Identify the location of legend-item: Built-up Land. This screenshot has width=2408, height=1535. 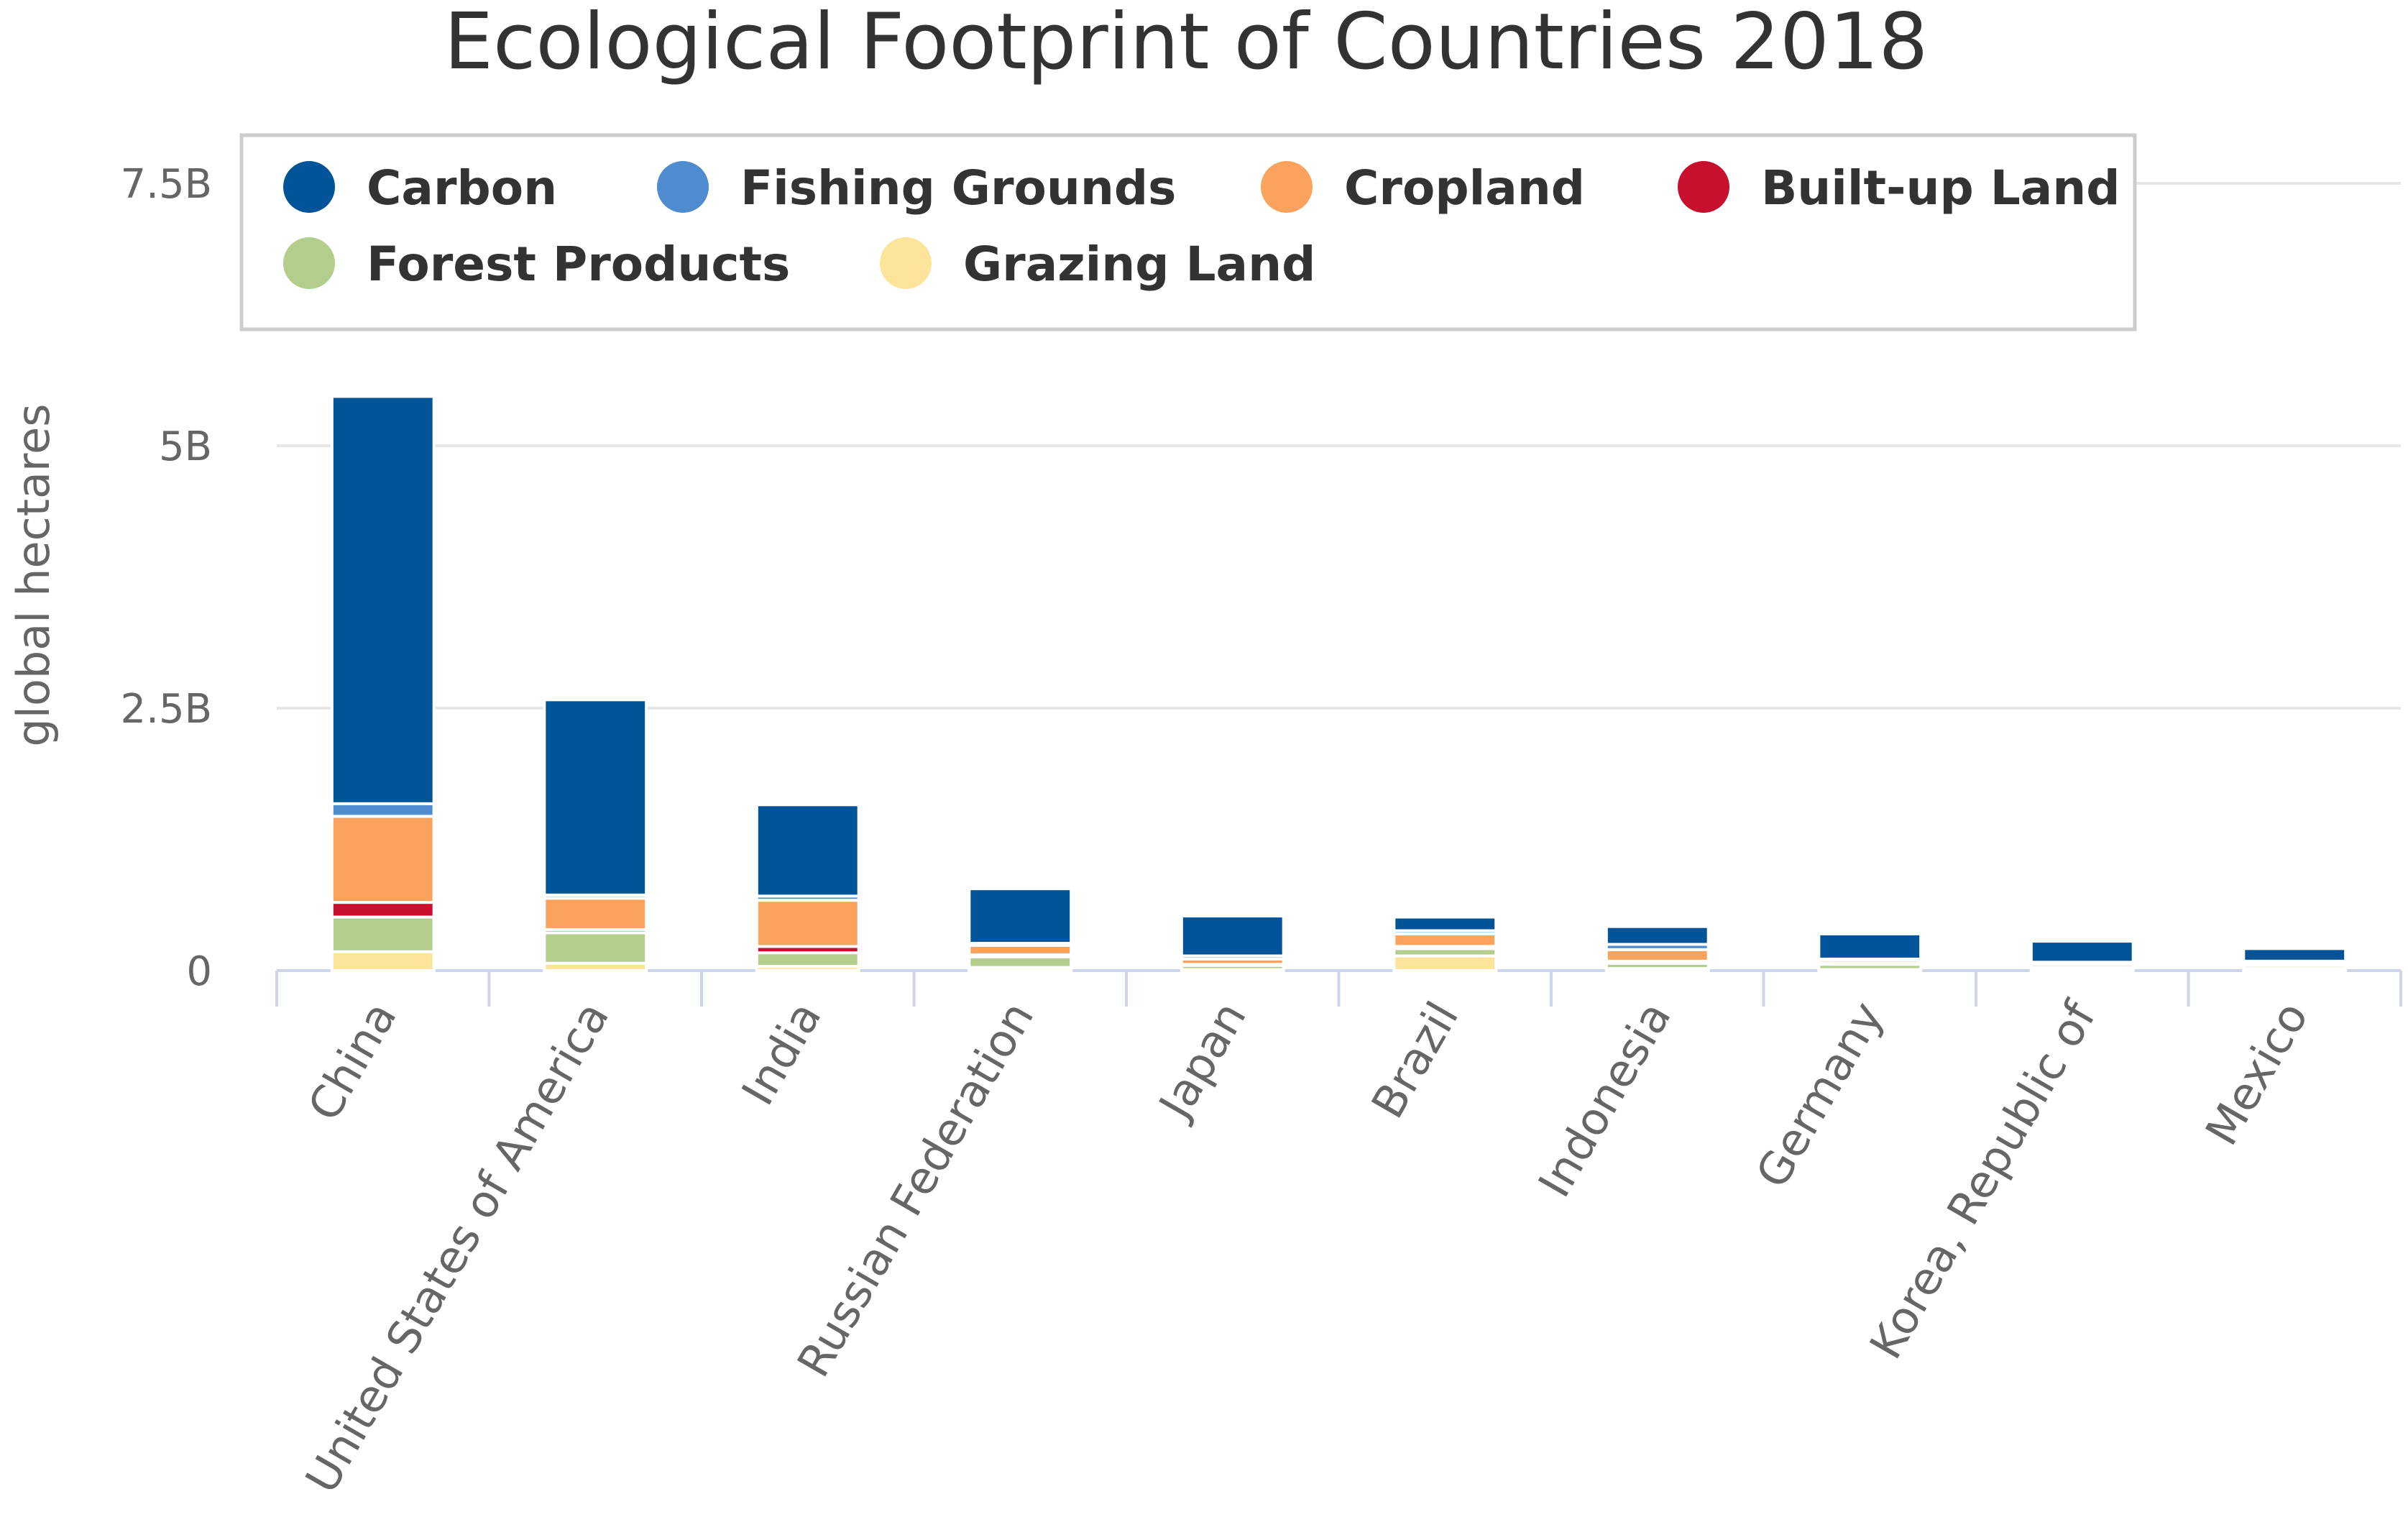
(1899, 188).